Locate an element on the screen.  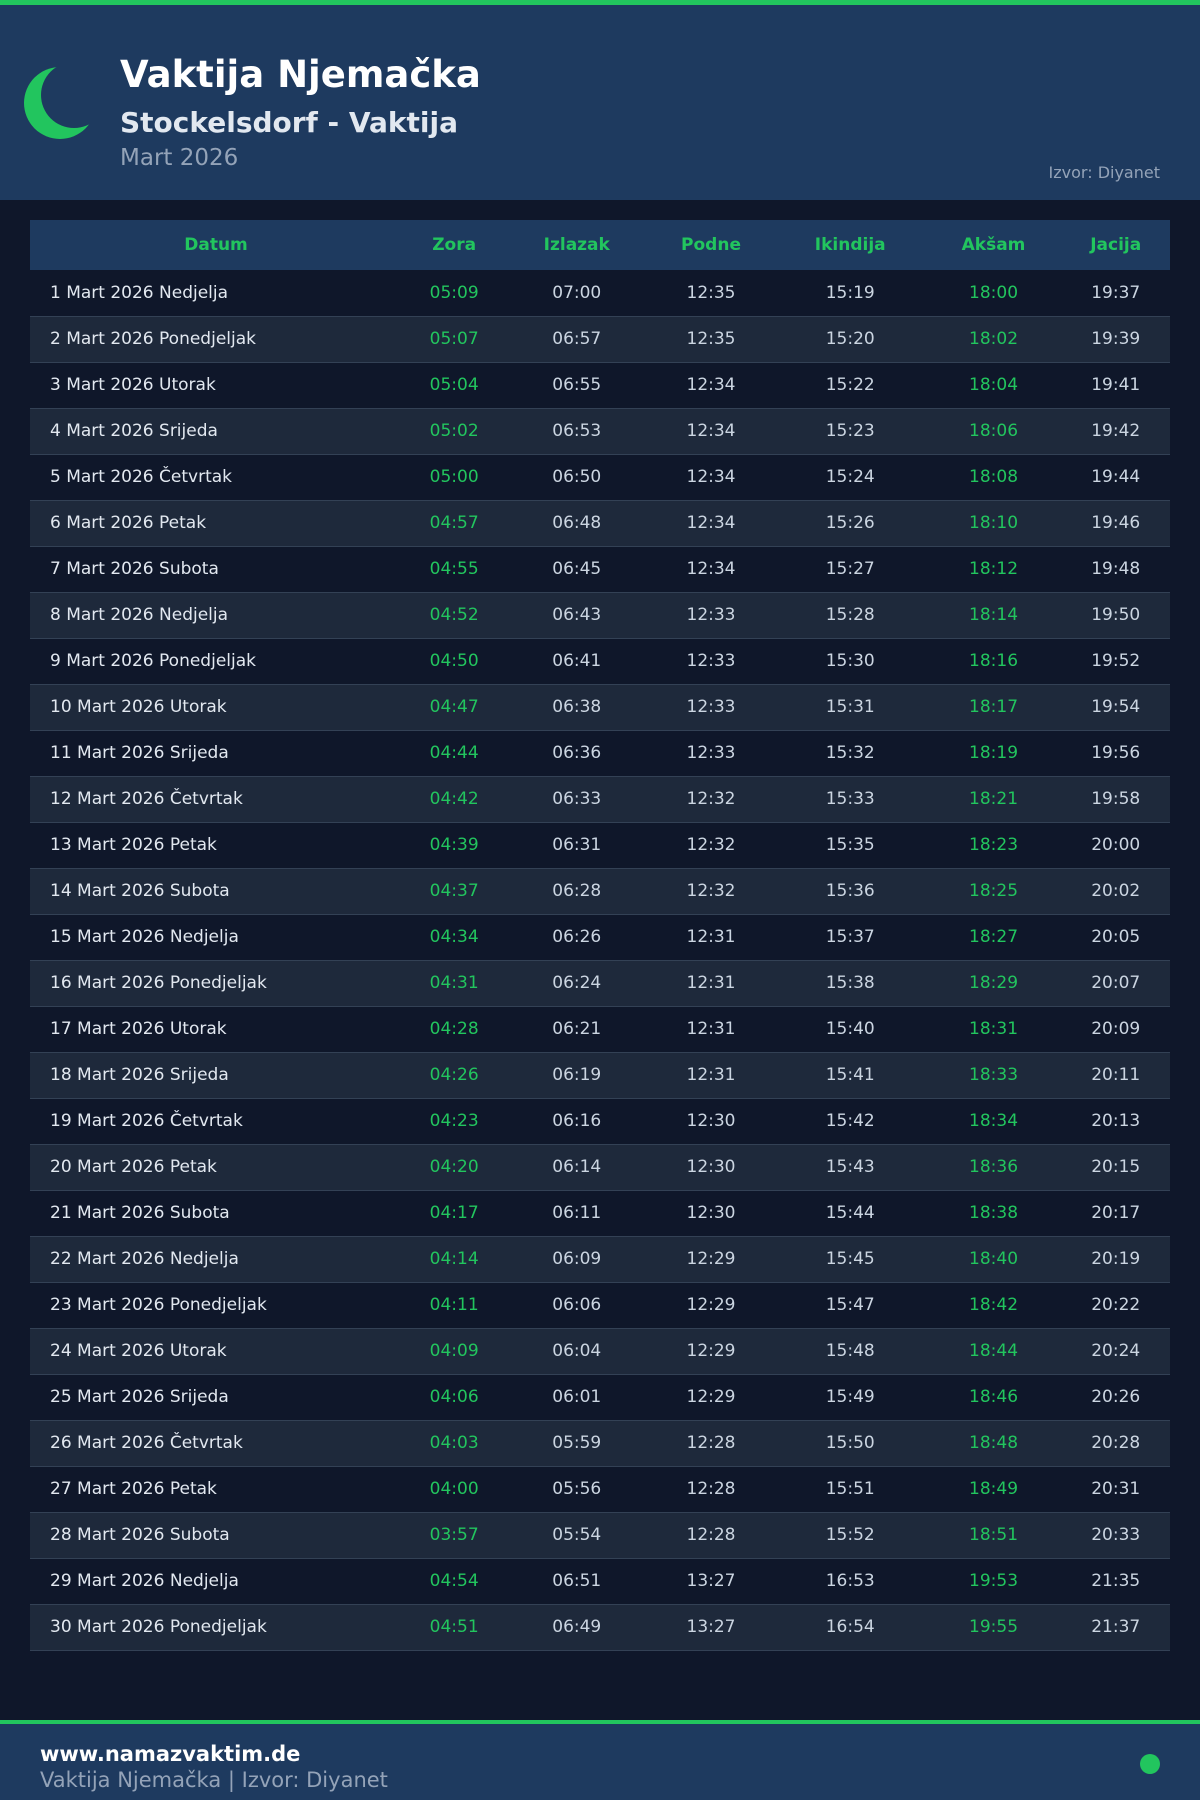
column-header: Akšam is located at coordinates (993, 245).